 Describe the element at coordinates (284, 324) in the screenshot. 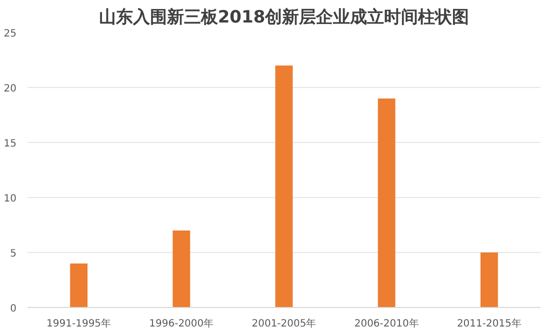

I see `x-tick-label: 2001-2005年` at that location.